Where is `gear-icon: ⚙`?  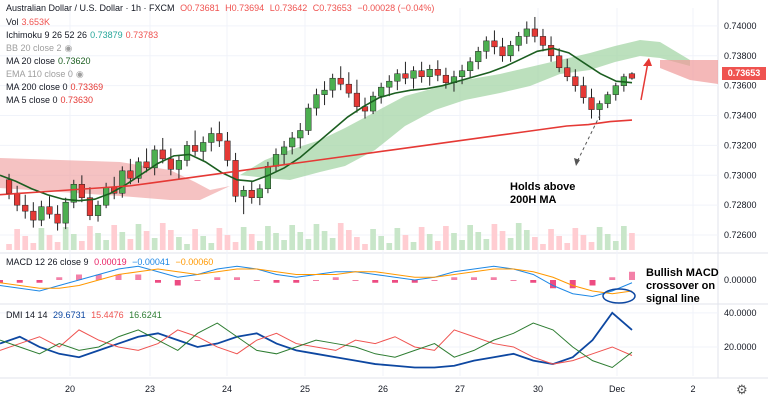
gear-icon: ⚙ is located at coordinates (742, 389).